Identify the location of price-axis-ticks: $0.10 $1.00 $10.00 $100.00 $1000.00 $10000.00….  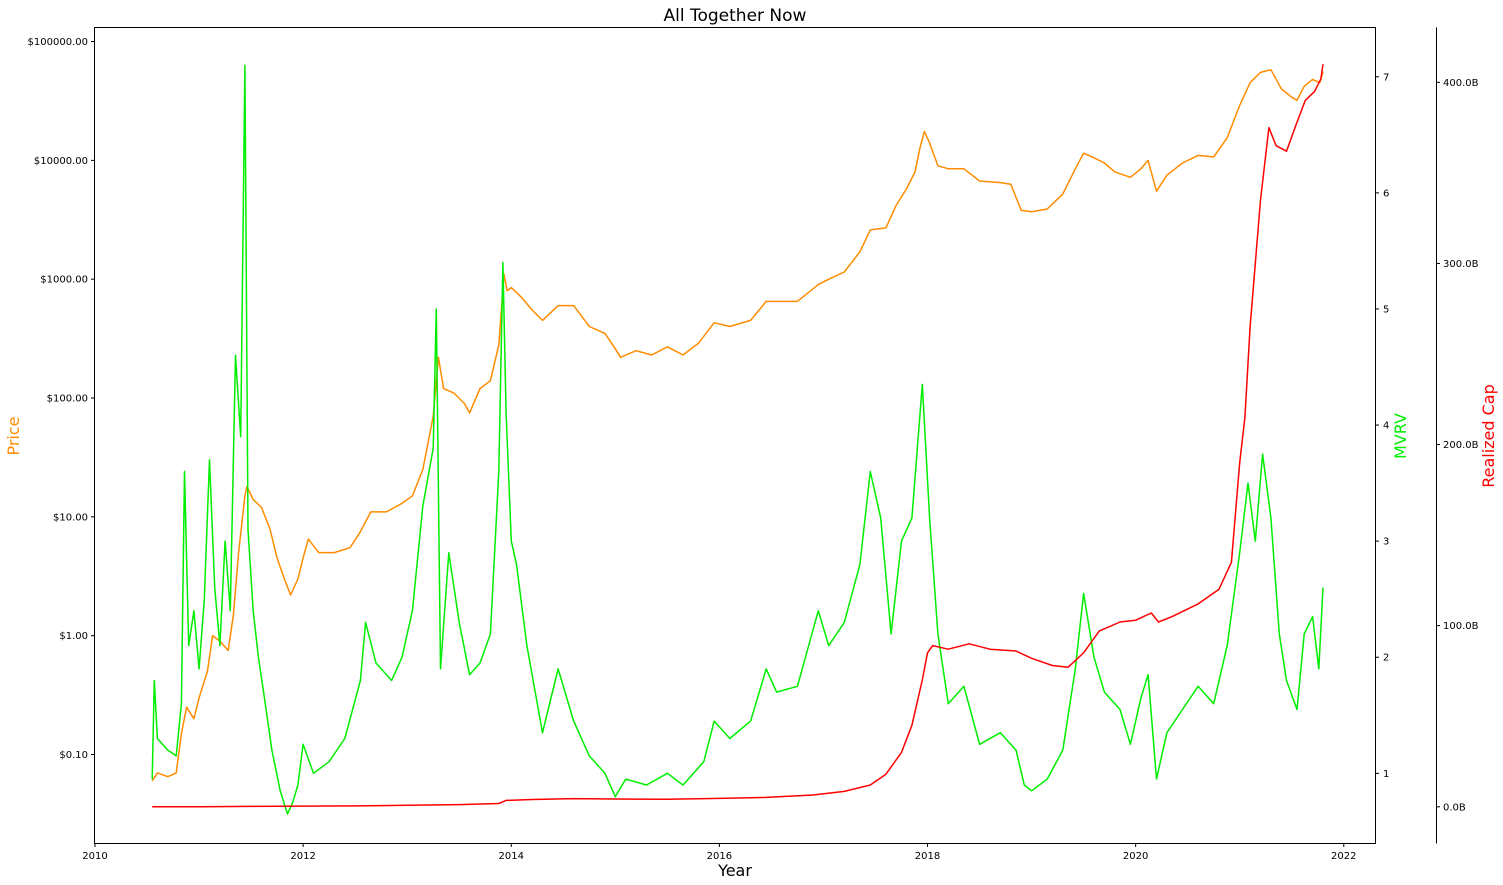
(61, 399).